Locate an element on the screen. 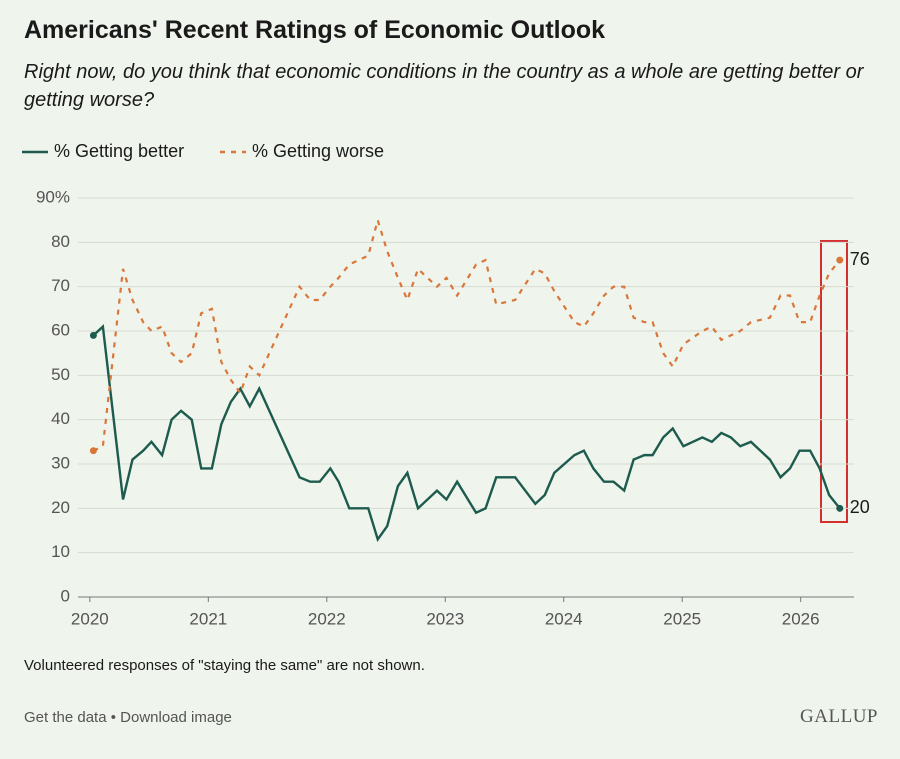  y-tick-label: 30 is located at coordinates (60, 462).